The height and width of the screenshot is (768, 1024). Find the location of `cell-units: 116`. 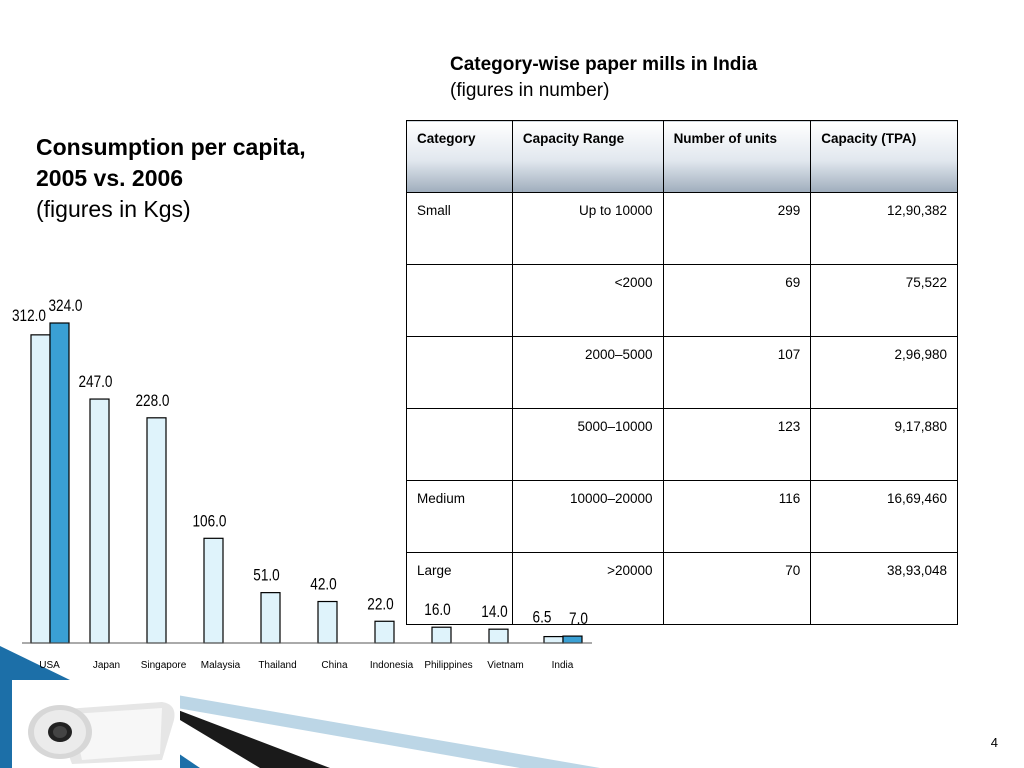

cell-units: 116 is located at coordinates (737, 516).